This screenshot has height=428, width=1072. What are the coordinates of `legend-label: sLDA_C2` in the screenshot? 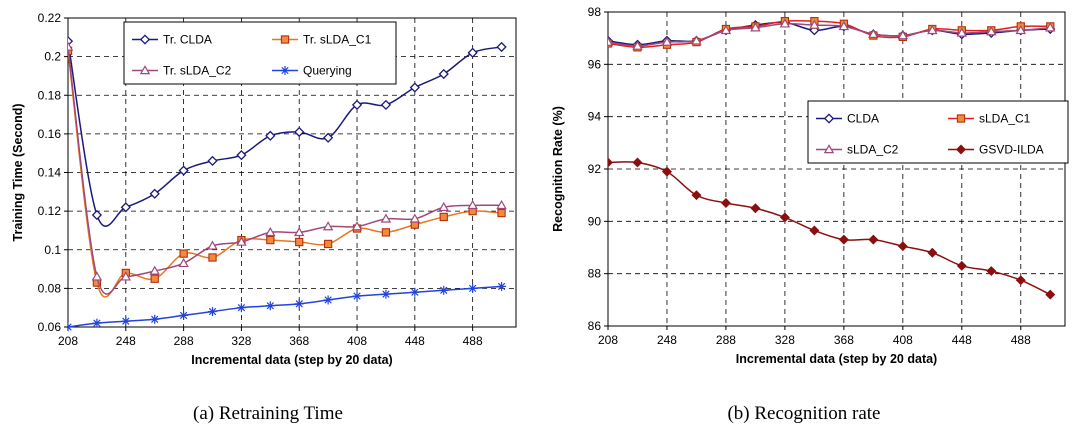 It's located at (873, 150).